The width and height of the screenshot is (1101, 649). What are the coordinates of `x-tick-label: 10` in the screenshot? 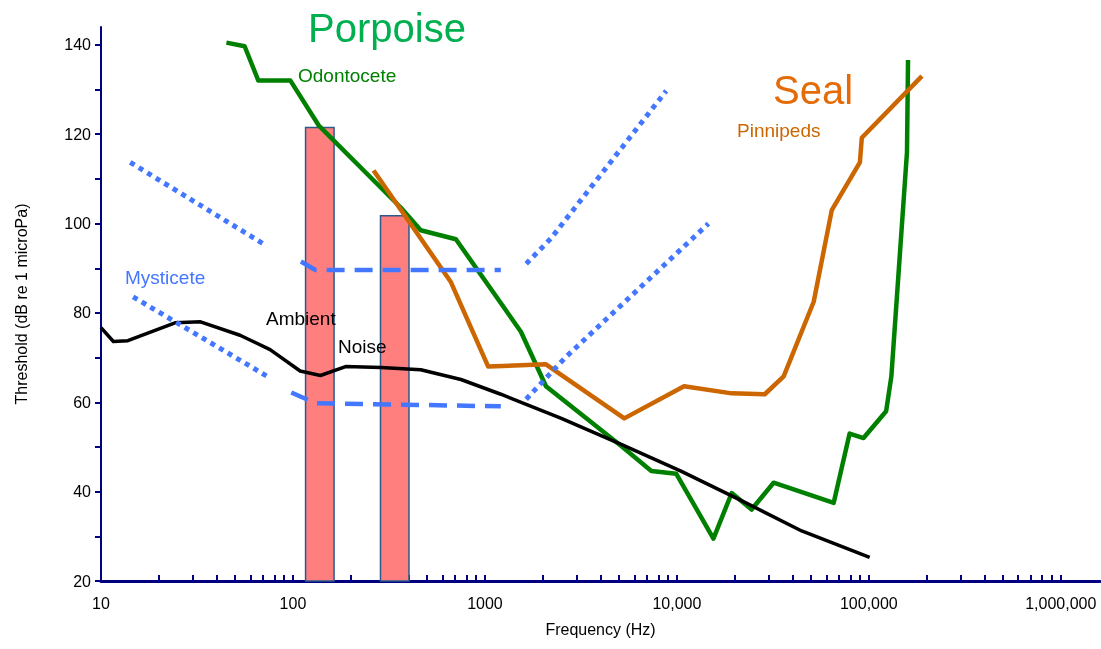 It's located at (101, 603).